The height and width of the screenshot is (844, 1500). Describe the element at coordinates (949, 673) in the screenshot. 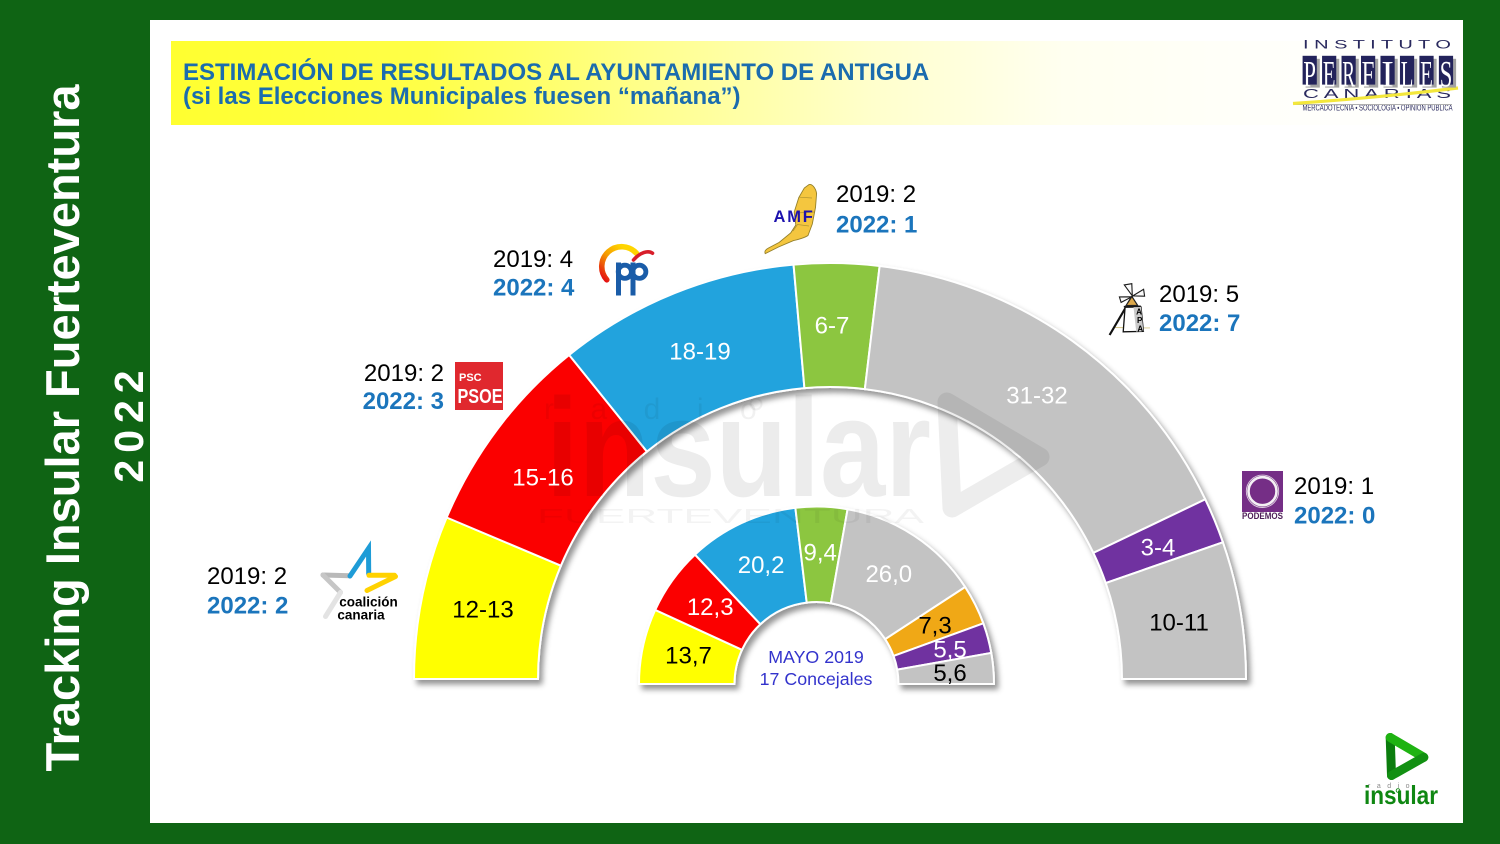

I see `svg-text: 5,6` at that location.